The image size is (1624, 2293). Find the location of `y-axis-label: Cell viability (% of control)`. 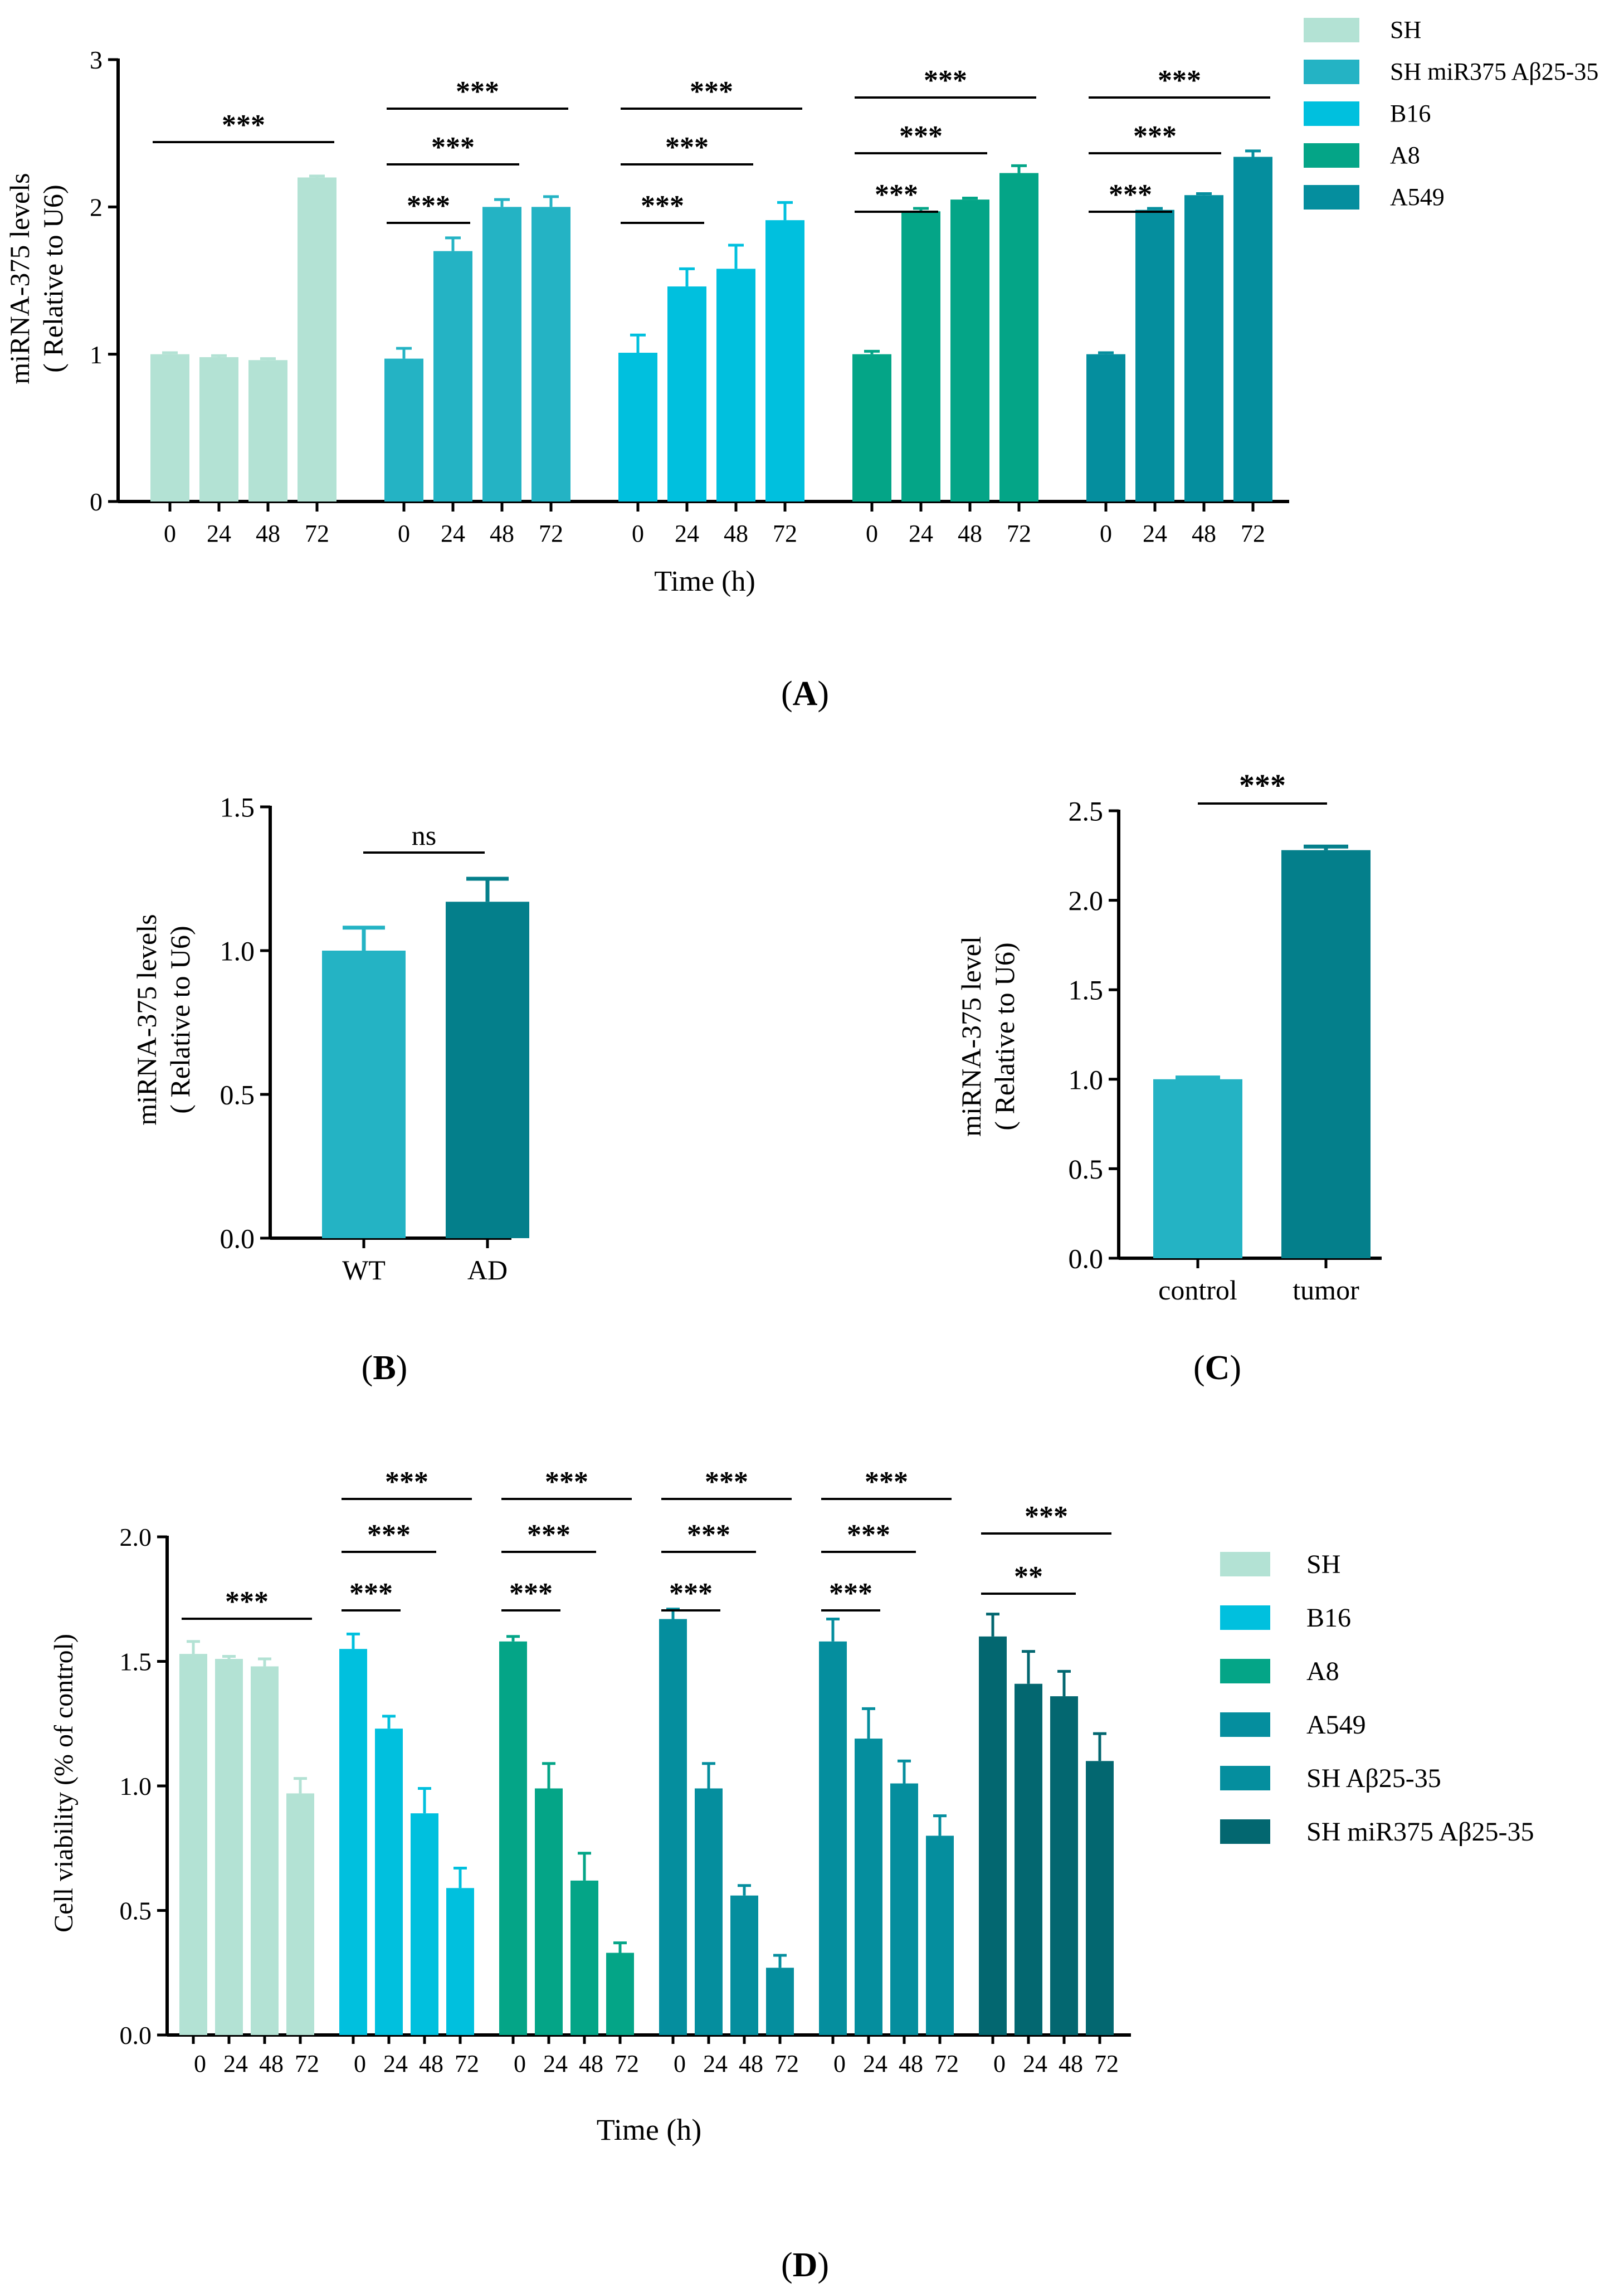

y-axis-label: Cell viability (% of control) is located at coordinates (64, 1783).